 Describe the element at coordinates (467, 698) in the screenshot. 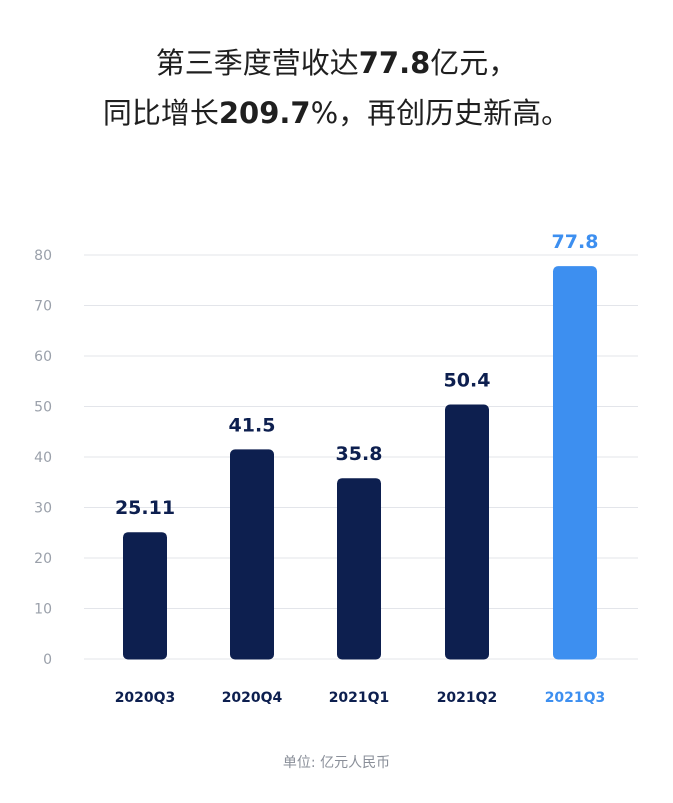

I see `x-tick-label: 2021Q2` at that location.